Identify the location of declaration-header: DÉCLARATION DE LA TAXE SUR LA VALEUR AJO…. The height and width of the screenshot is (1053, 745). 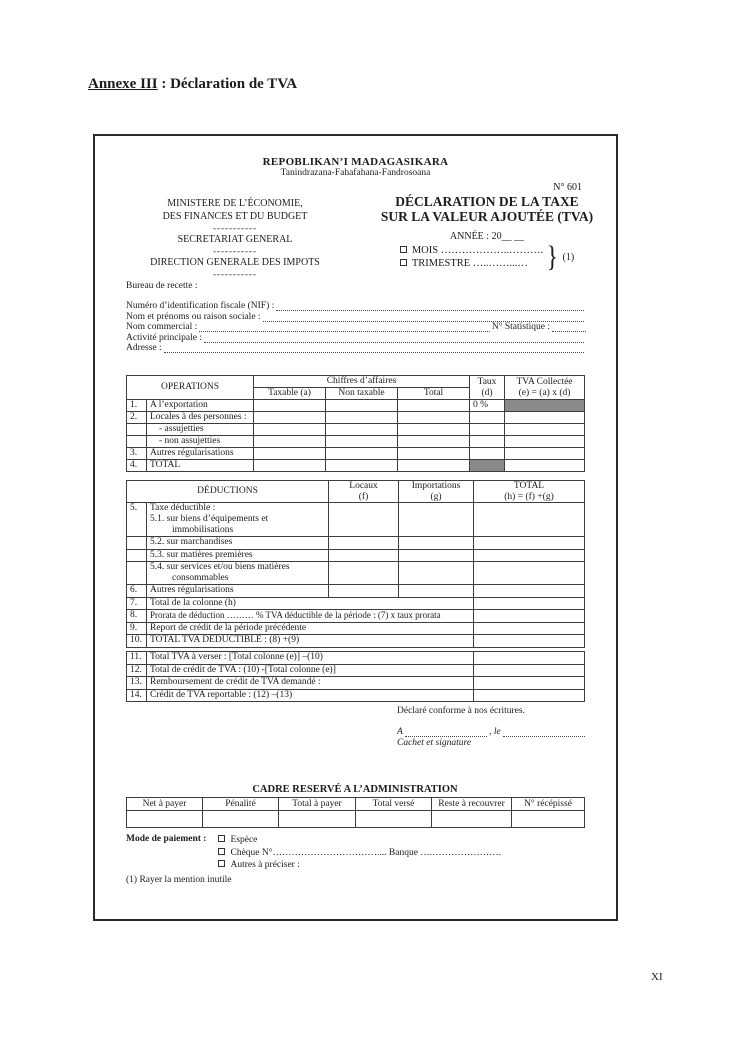
(487, 233).